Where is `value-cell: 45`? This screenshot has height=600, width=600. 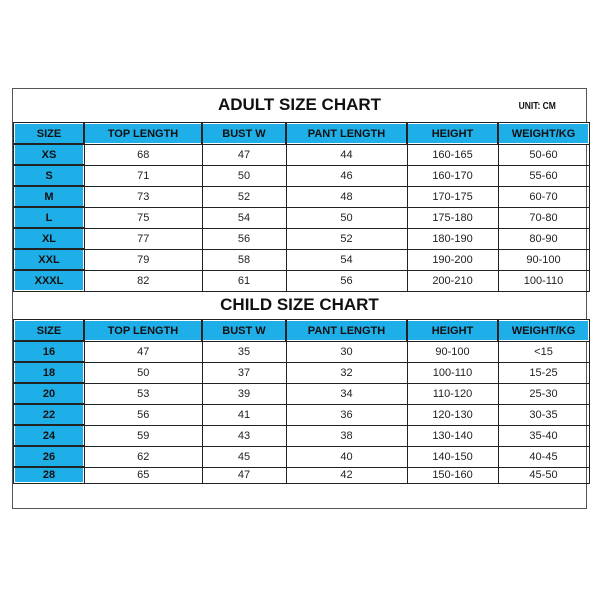
value-cell: 45 is located at coordinates (244, 456).